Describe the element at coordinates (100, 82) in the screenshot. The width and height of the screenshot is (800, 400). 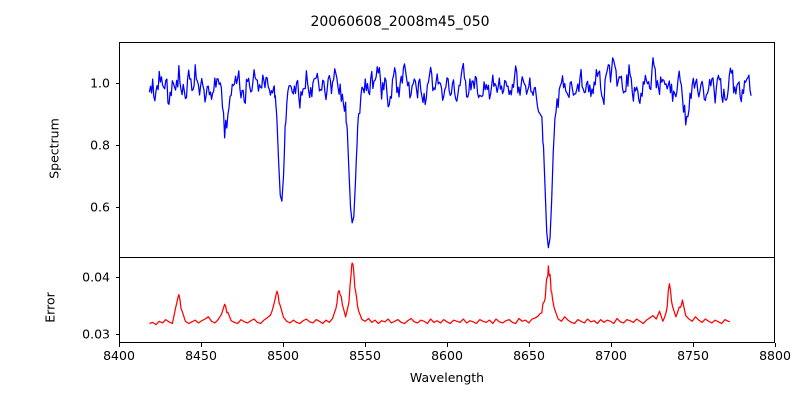
I see `y-tick-label-spectrum: 1.0` at that location.